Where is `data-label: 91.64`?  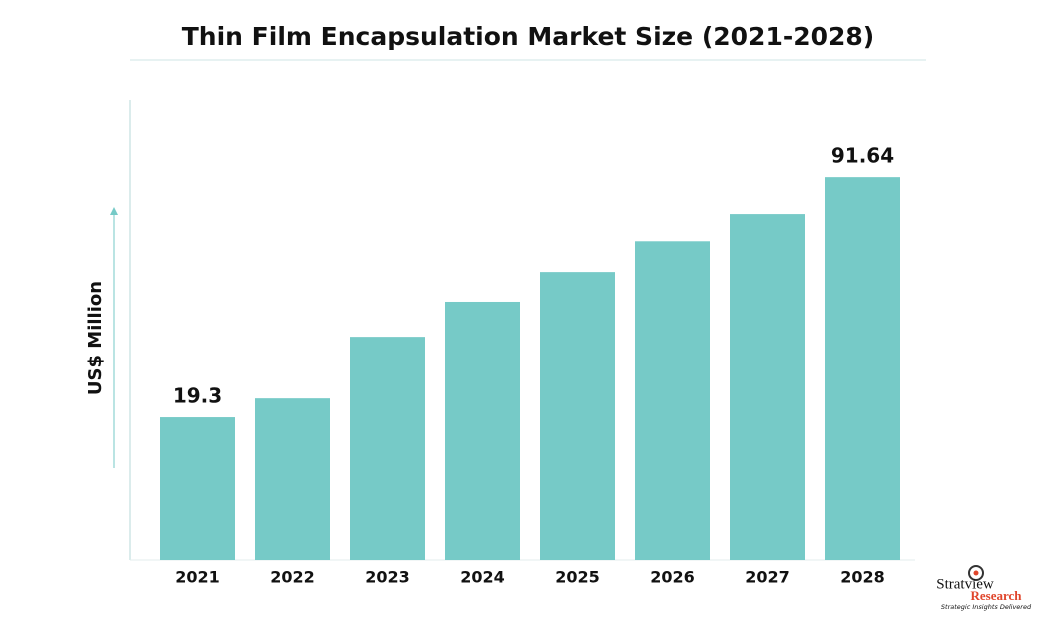 data-label: 91.64 is located at coordinates (862, 156).